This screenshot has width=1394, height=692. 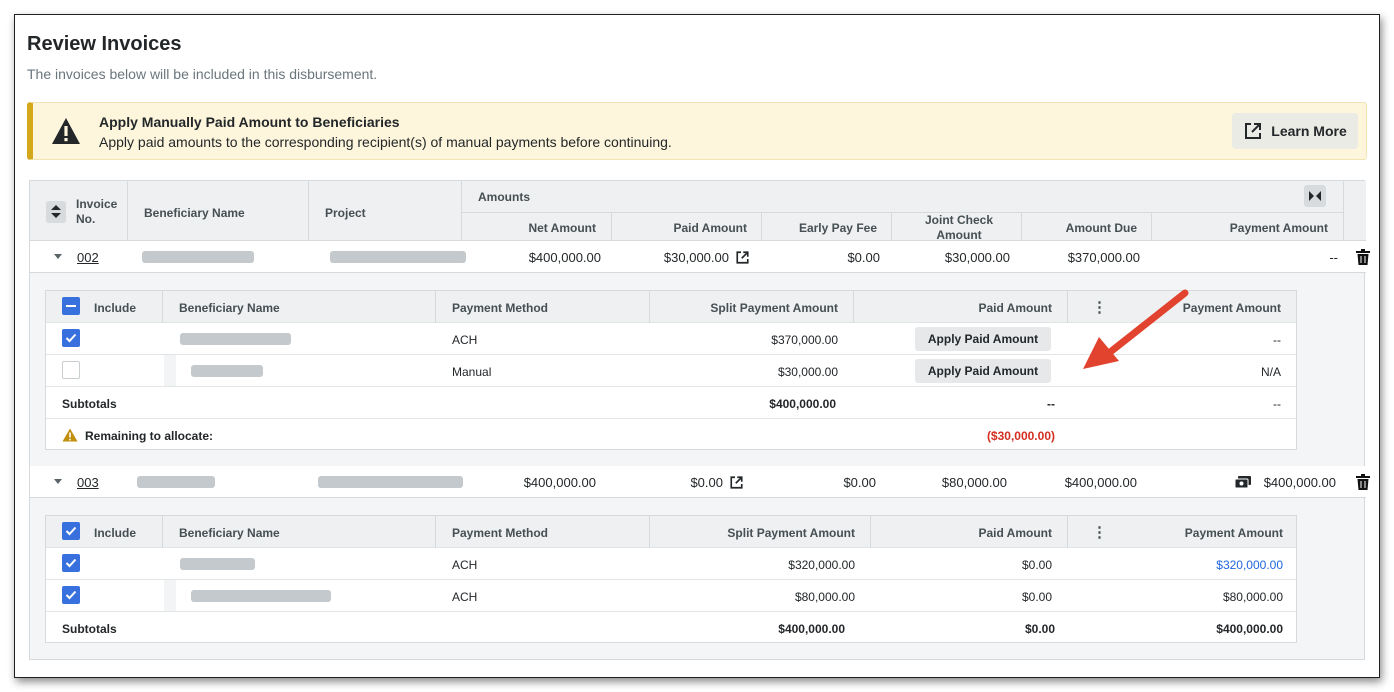 I want to click on header-project: Project, so click(x=345, y=213).